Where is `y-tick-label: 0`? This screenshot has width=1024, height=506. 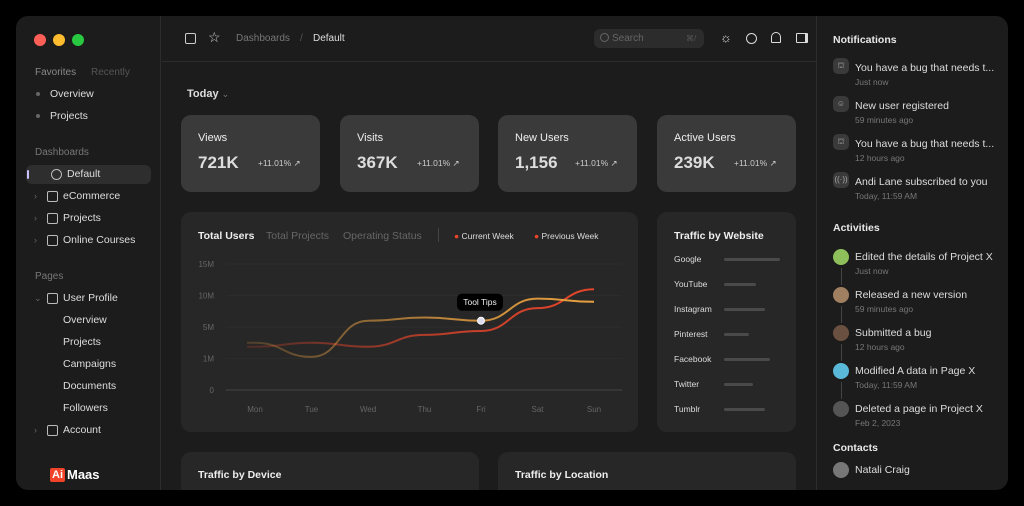
y-tick-label: 0 is located at coordinates (212, 390).